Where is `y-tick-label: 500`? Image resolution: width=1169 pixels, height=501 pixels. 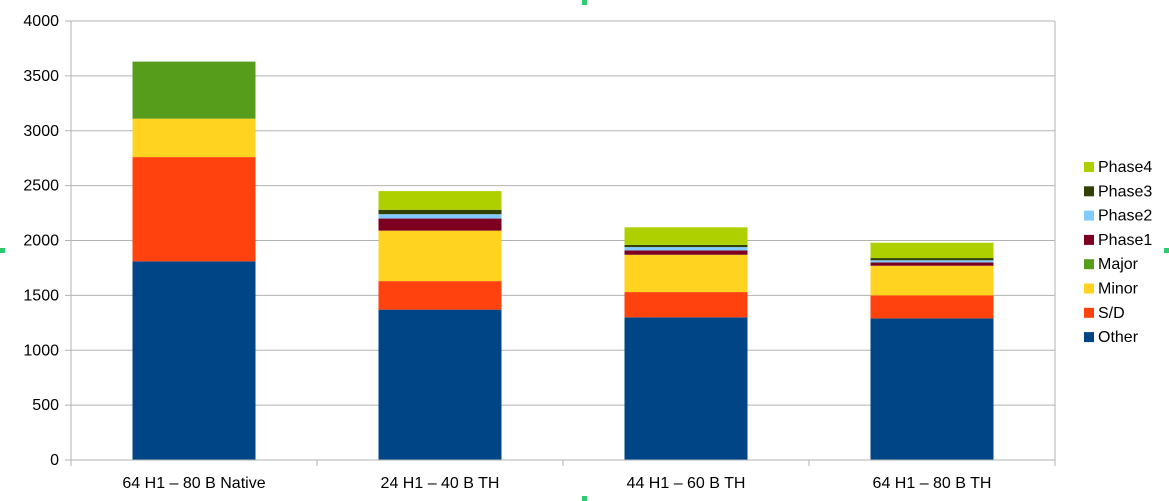
y-tick-label: 500 is located at coordinates (45, 405).